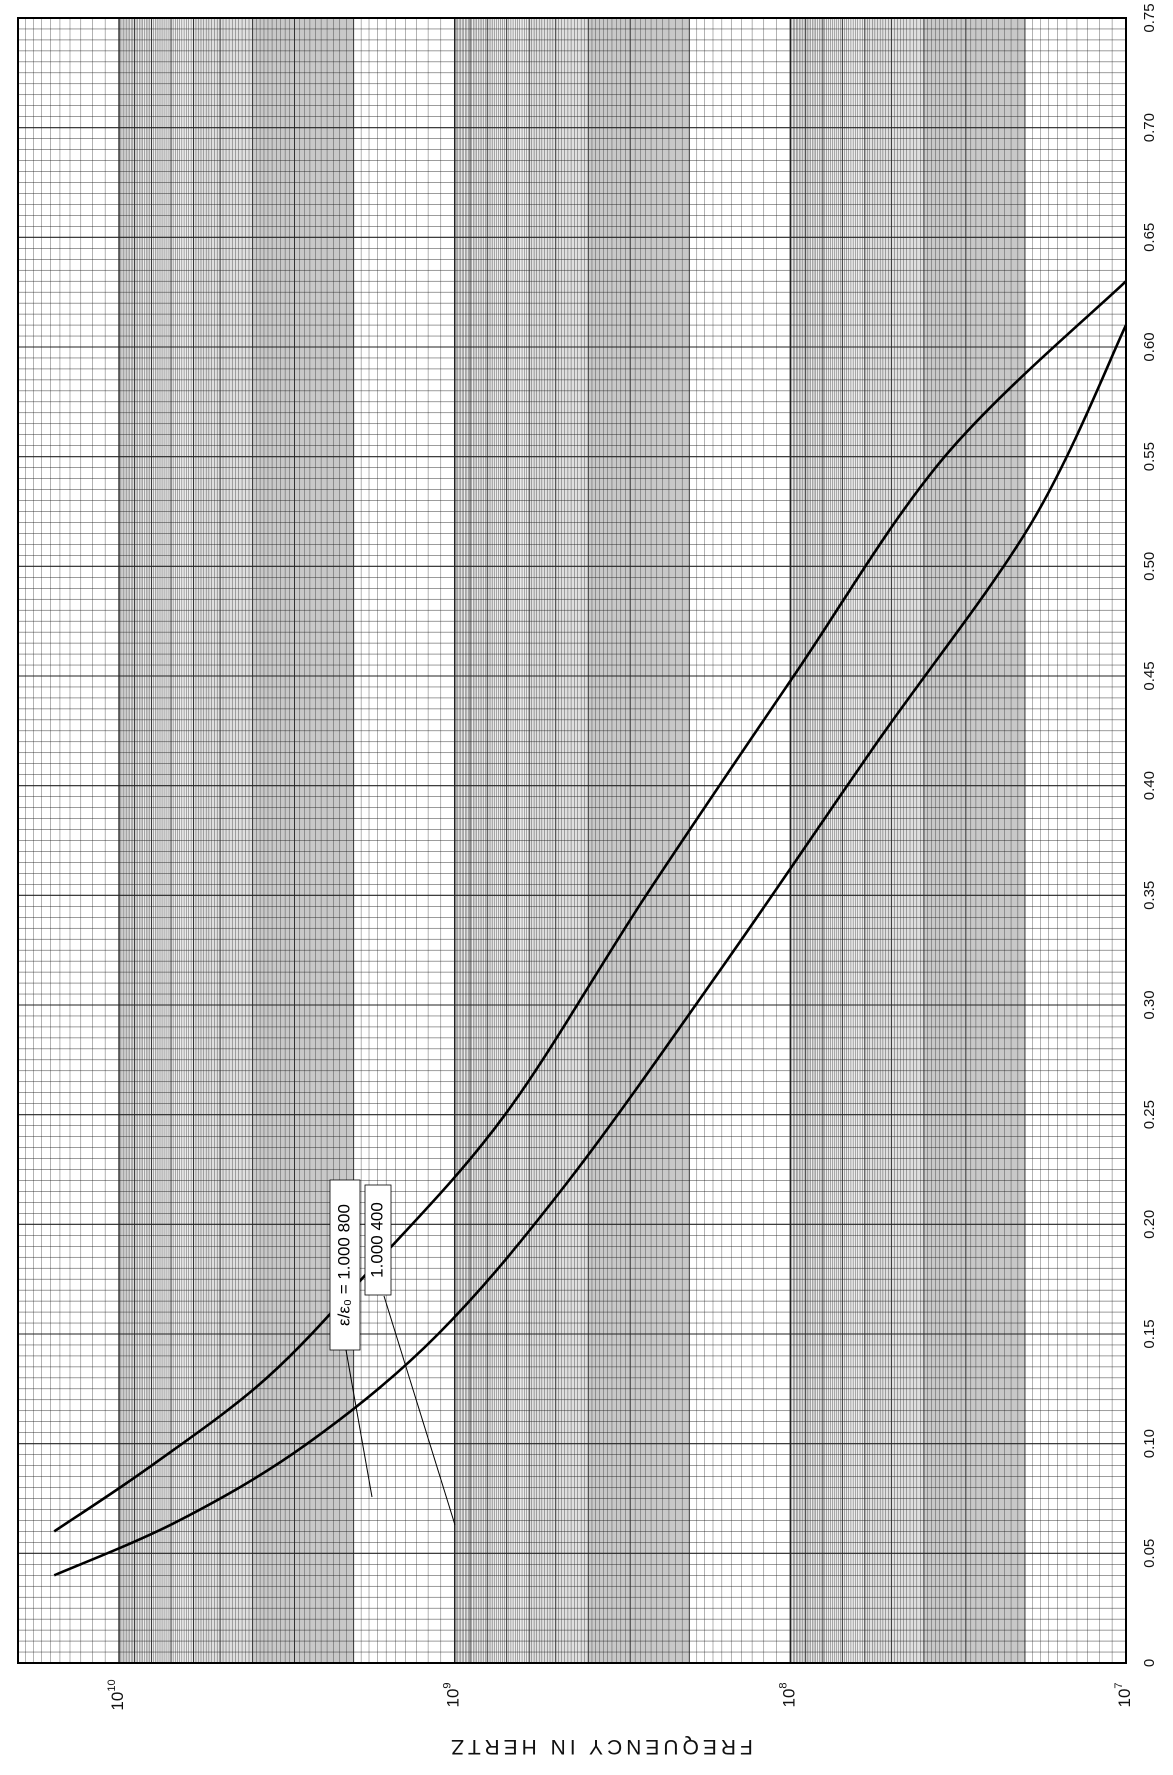 The width and height of the screenshot is (1173, 1775). I want to click on x-tick-group: 0.60, so click(1149, 346).